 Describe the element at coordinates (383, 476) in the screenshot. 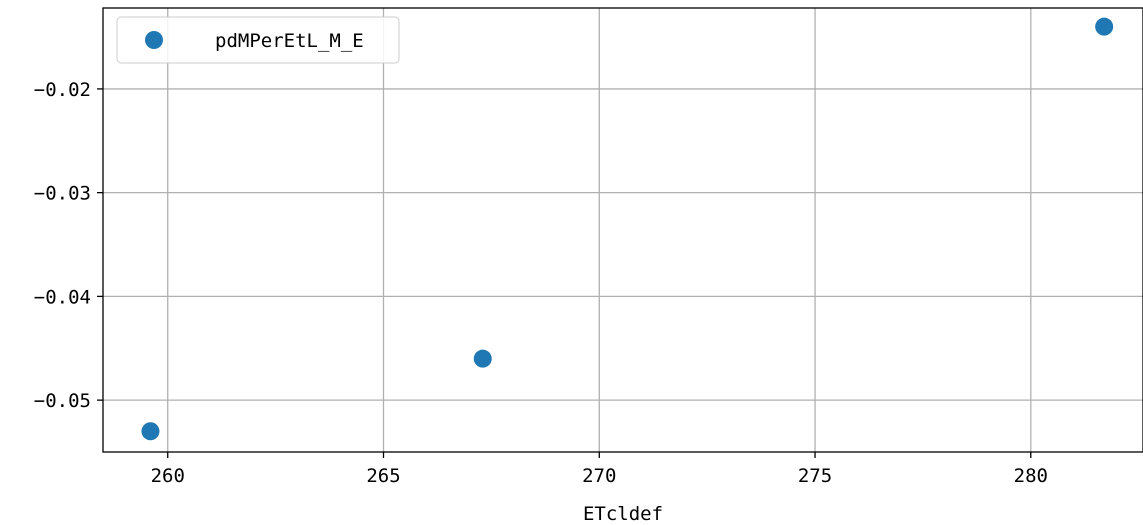

I see `x-tick-label: 265` at that location.